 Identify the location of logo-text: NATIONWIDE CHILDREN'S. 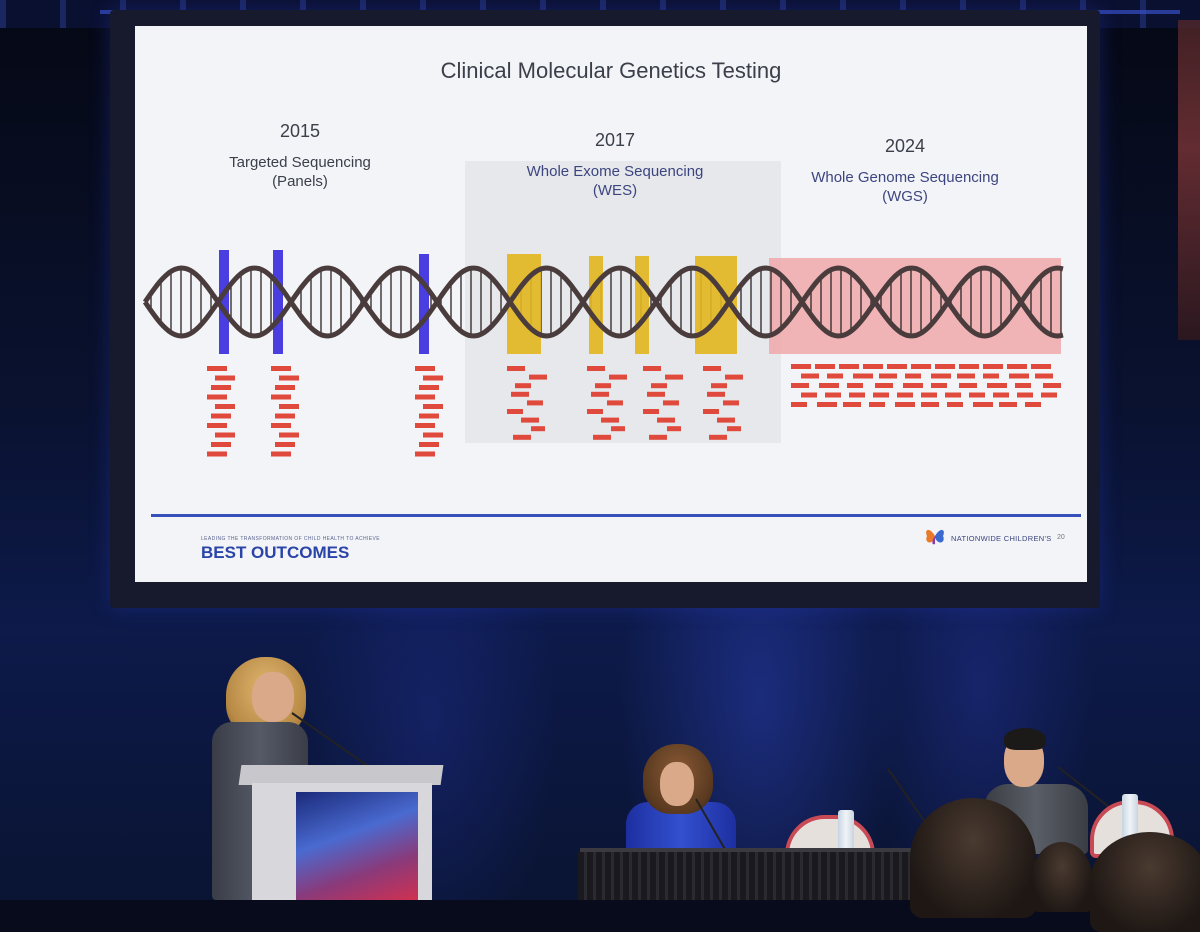
(1001, 538).